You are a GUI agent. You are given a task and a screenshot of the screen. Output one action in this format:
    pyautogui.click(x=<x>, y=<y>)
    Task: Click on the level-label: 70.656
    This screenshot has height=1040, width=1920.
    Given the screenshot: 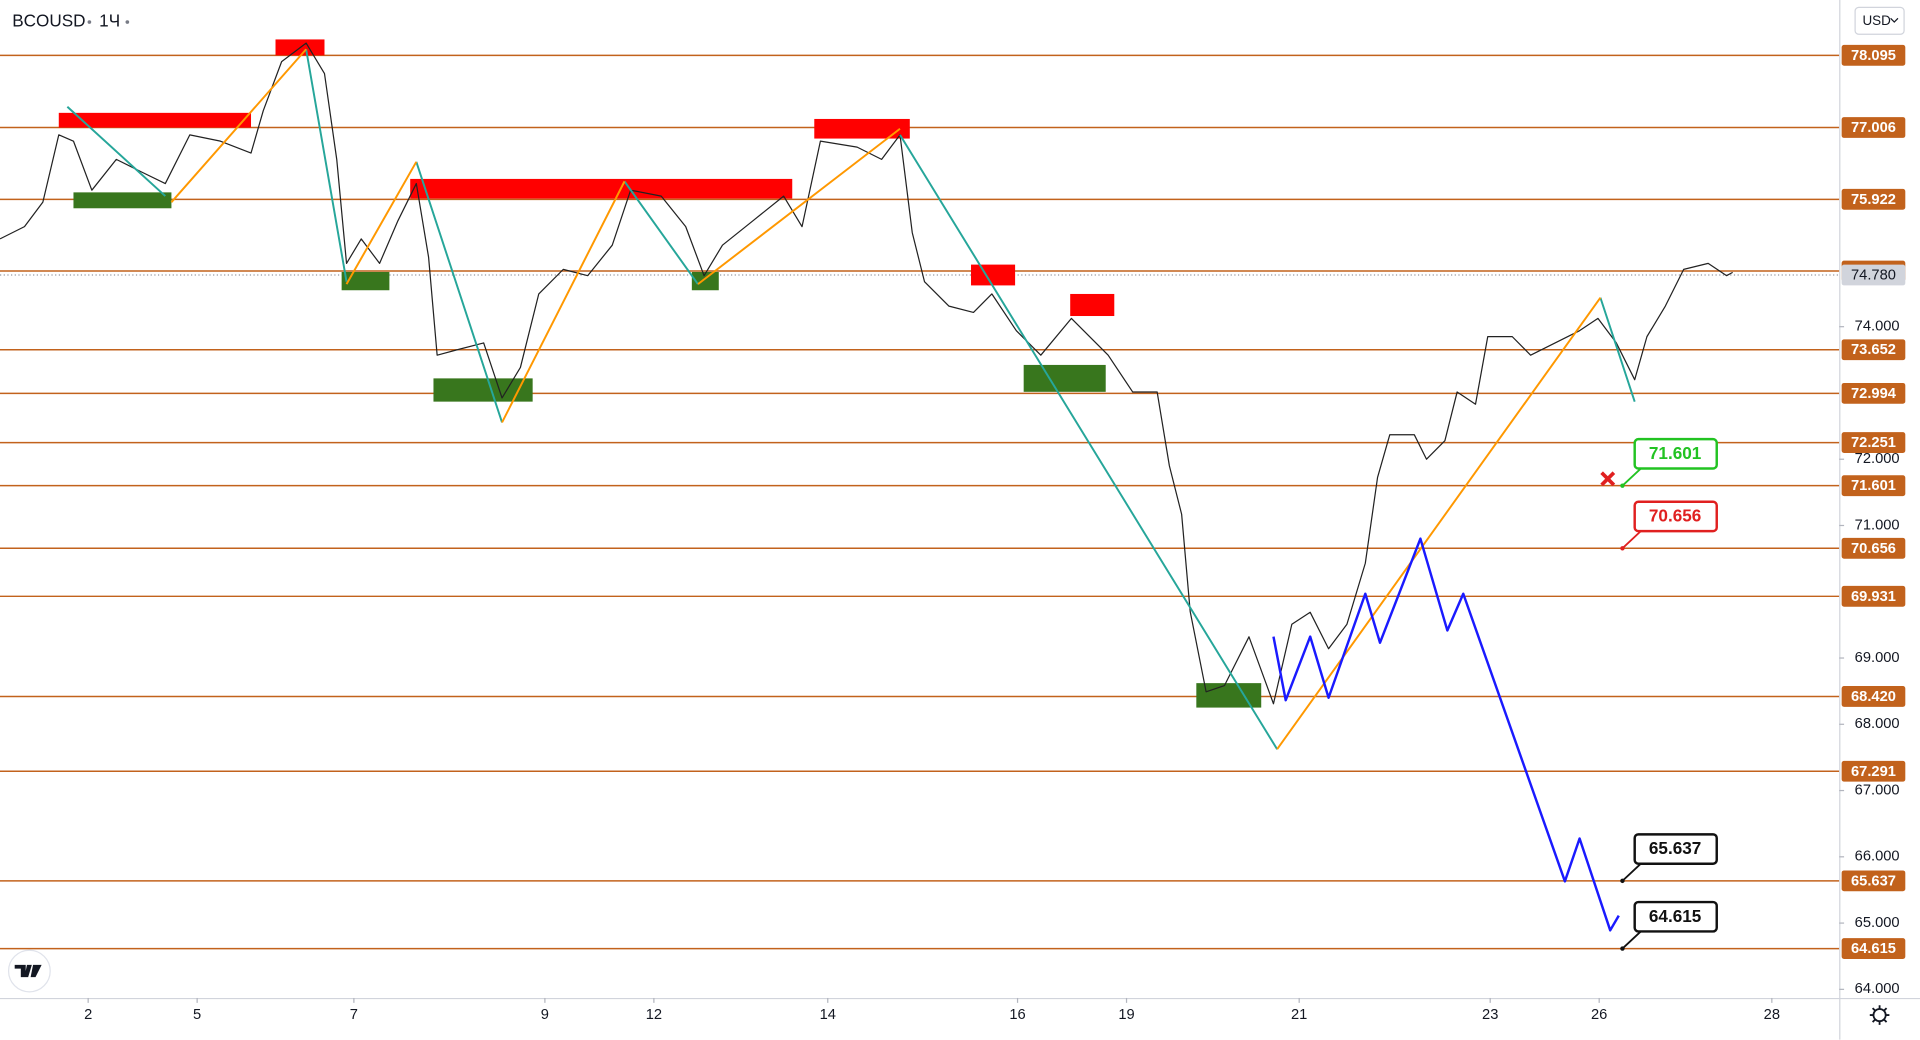 What is the action you would take?
    pyautogui.click(x=1873, y=549)
    